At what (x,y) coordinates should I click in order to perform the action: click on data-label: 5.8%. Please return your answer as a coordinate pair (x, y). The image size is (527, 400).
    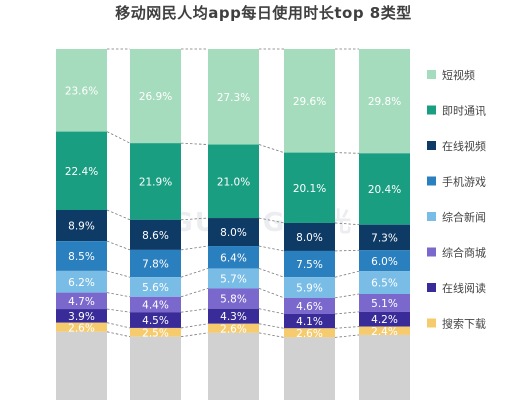
    Looking at the image, I should click on (233, 300).